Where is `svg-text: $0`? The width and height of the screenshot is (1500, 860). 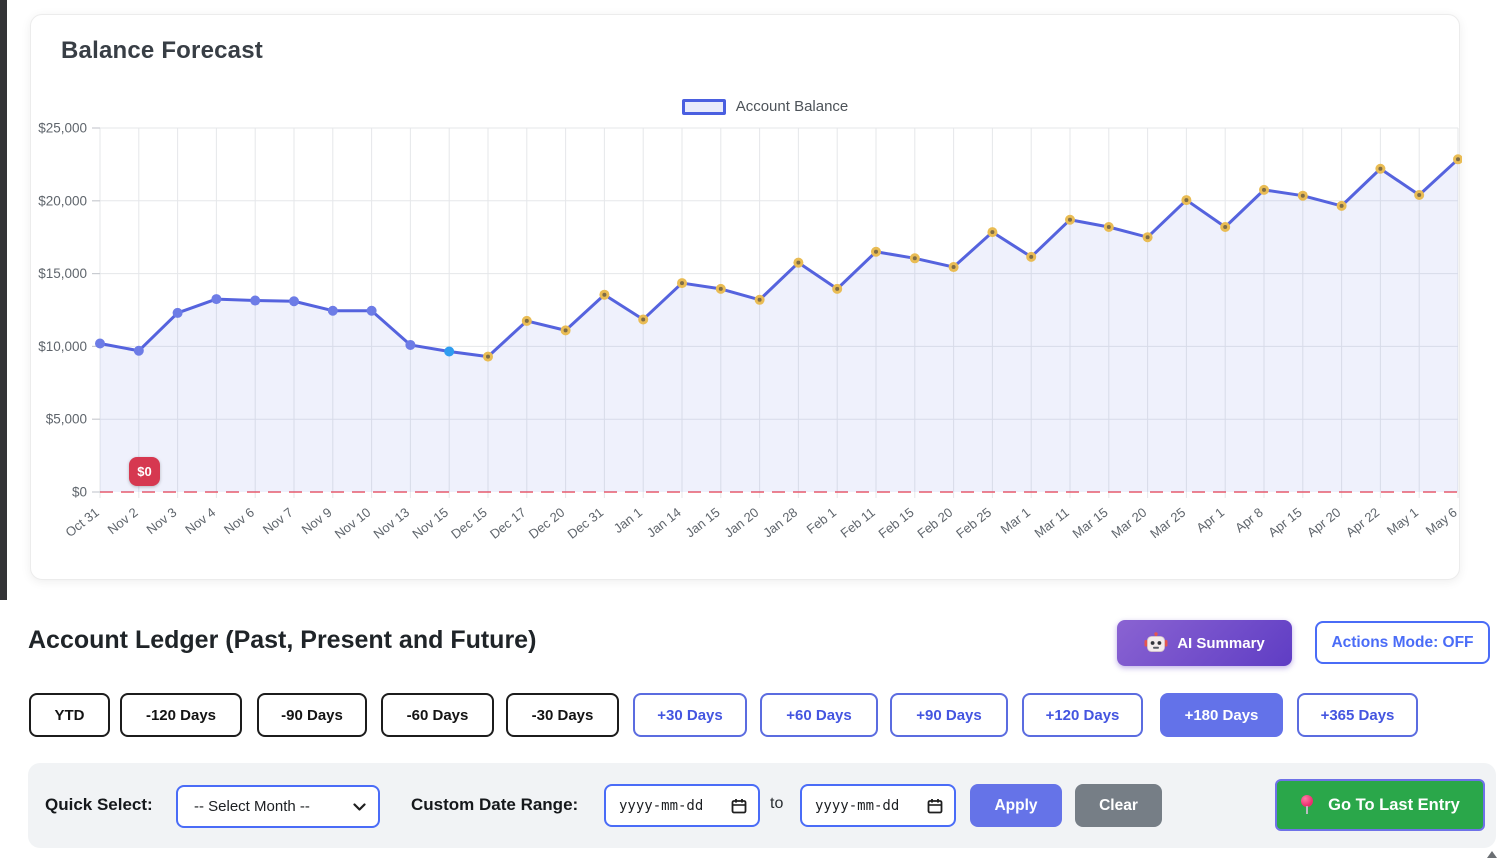
svg-text: $0 is located at coordinates (79, 492).